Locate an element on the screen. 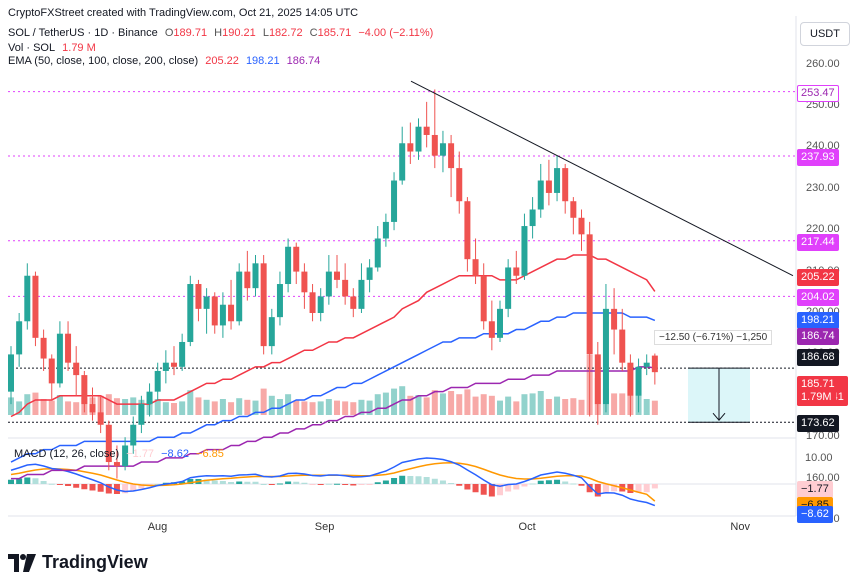 Image resolution: width=860 pixels, height=586 pixels. price-badge: 1.79M is located at coordinates (816, 397).